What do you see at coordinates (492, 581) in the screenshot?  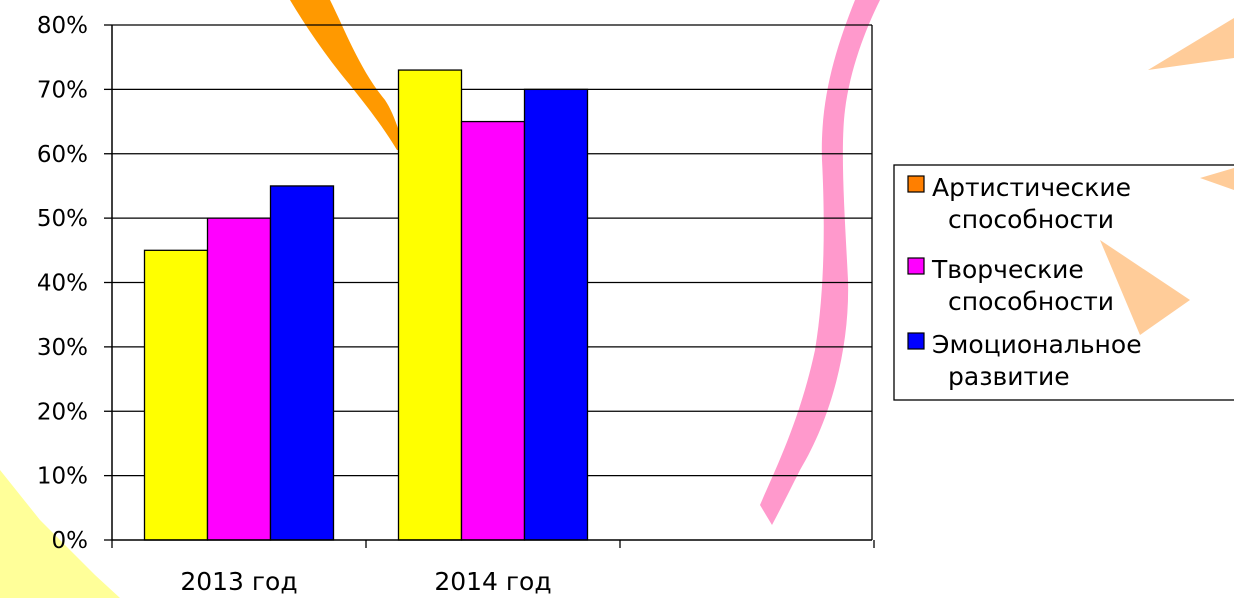 I see `x-category-label: 2014 год` at bounding box center [492, 581].